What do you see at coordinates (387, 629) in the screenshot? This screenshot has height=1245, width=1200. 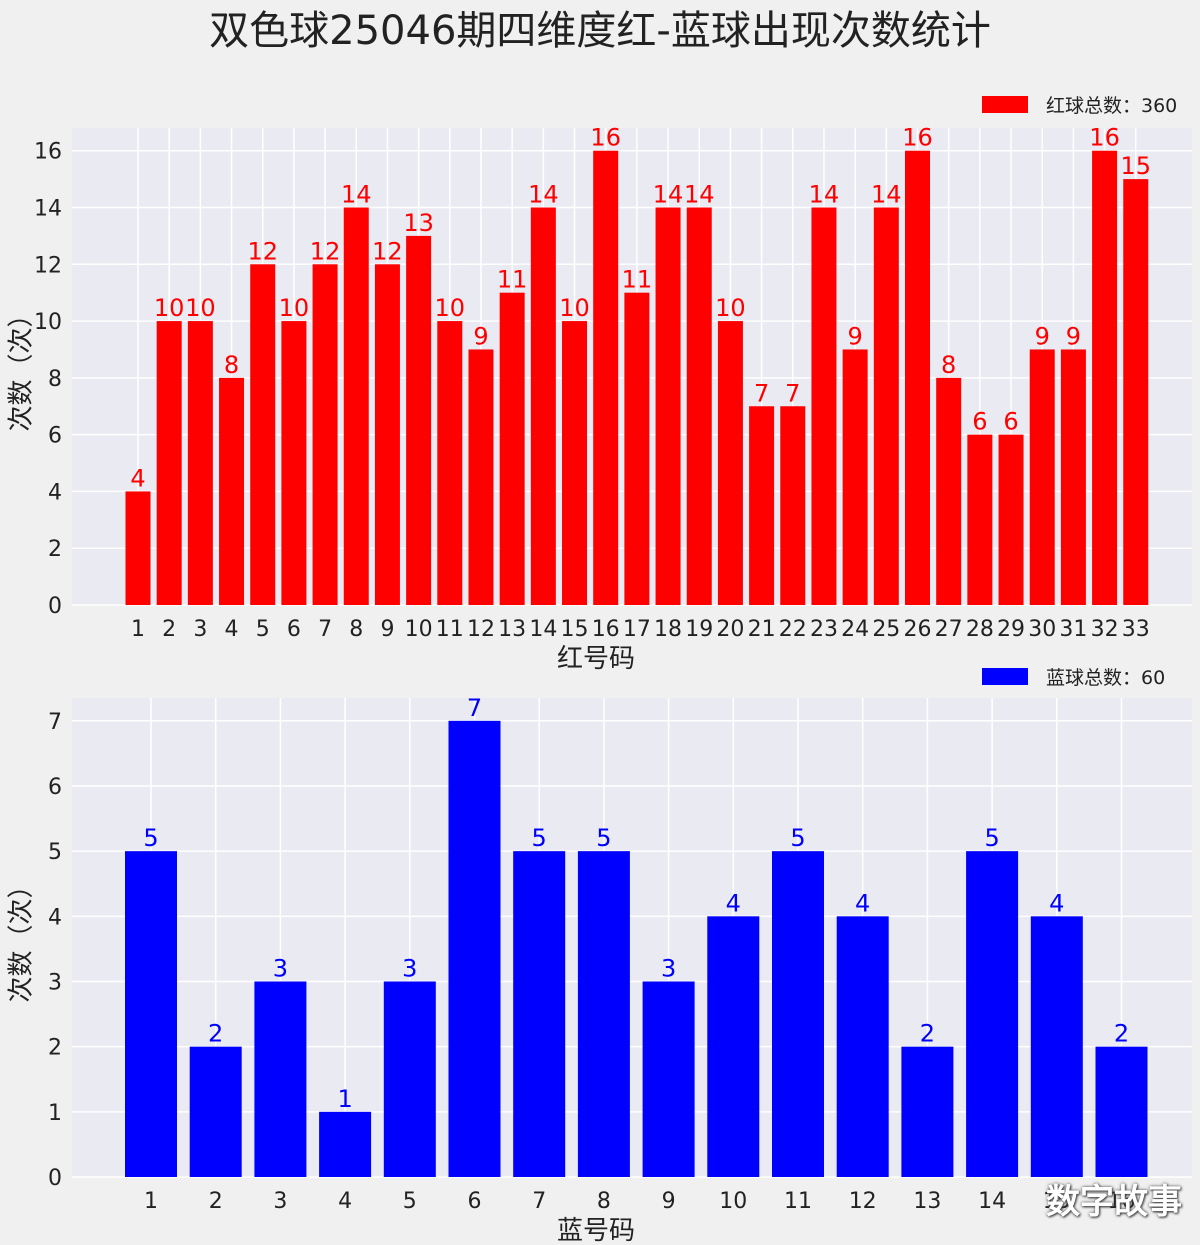 I see `x-tick-label: 9` at bounding box center [387, 629].